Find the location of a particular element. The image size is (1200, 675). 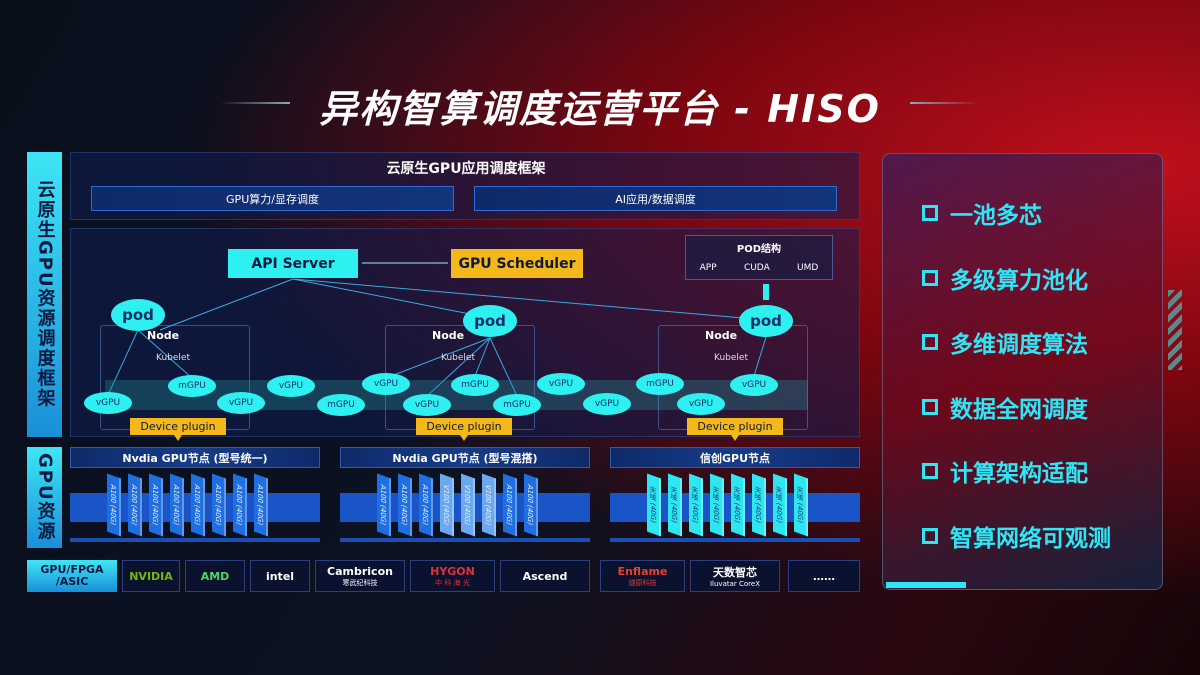

link-pod2-mgpu2 is located at coordinates (503, 367).